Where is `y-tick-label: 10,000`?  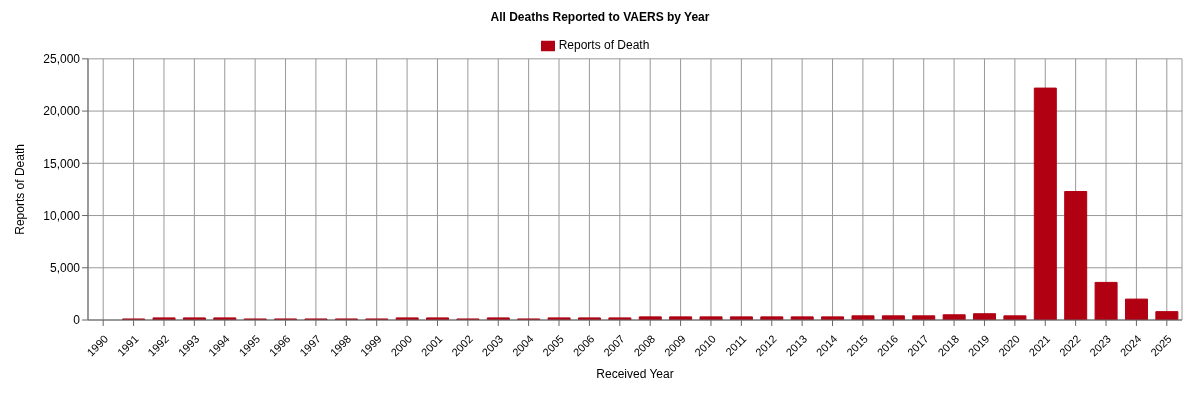 y-tick-label: 10,000 is located at coordinates (62, 215).